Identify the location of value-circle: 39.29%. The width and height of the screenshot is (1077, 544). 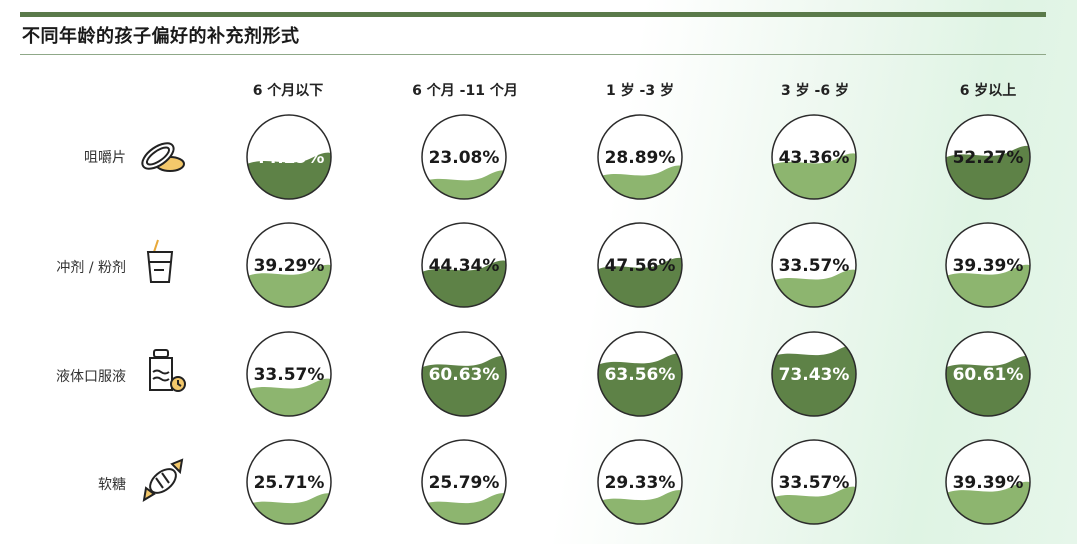
(289, 265).